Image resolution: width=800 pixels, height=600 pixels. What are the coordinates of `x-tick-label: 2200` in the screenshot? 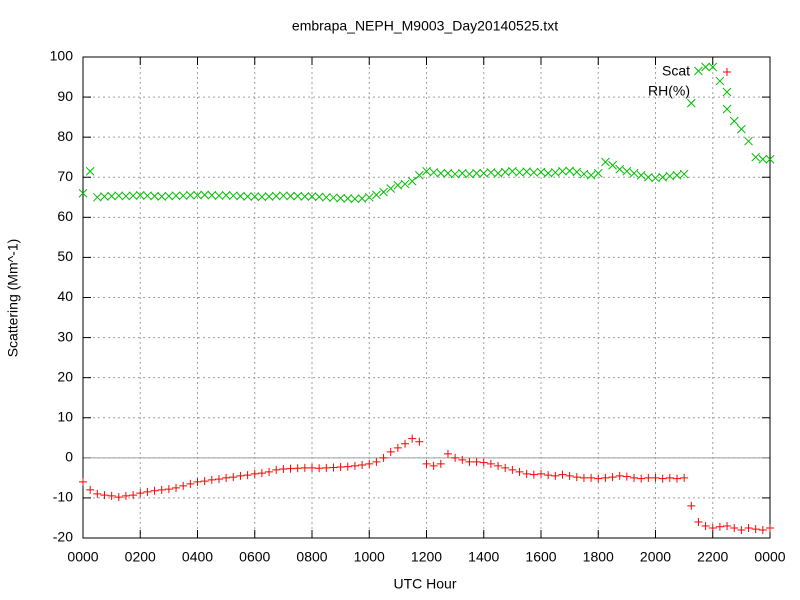 It's located at (712, 557).